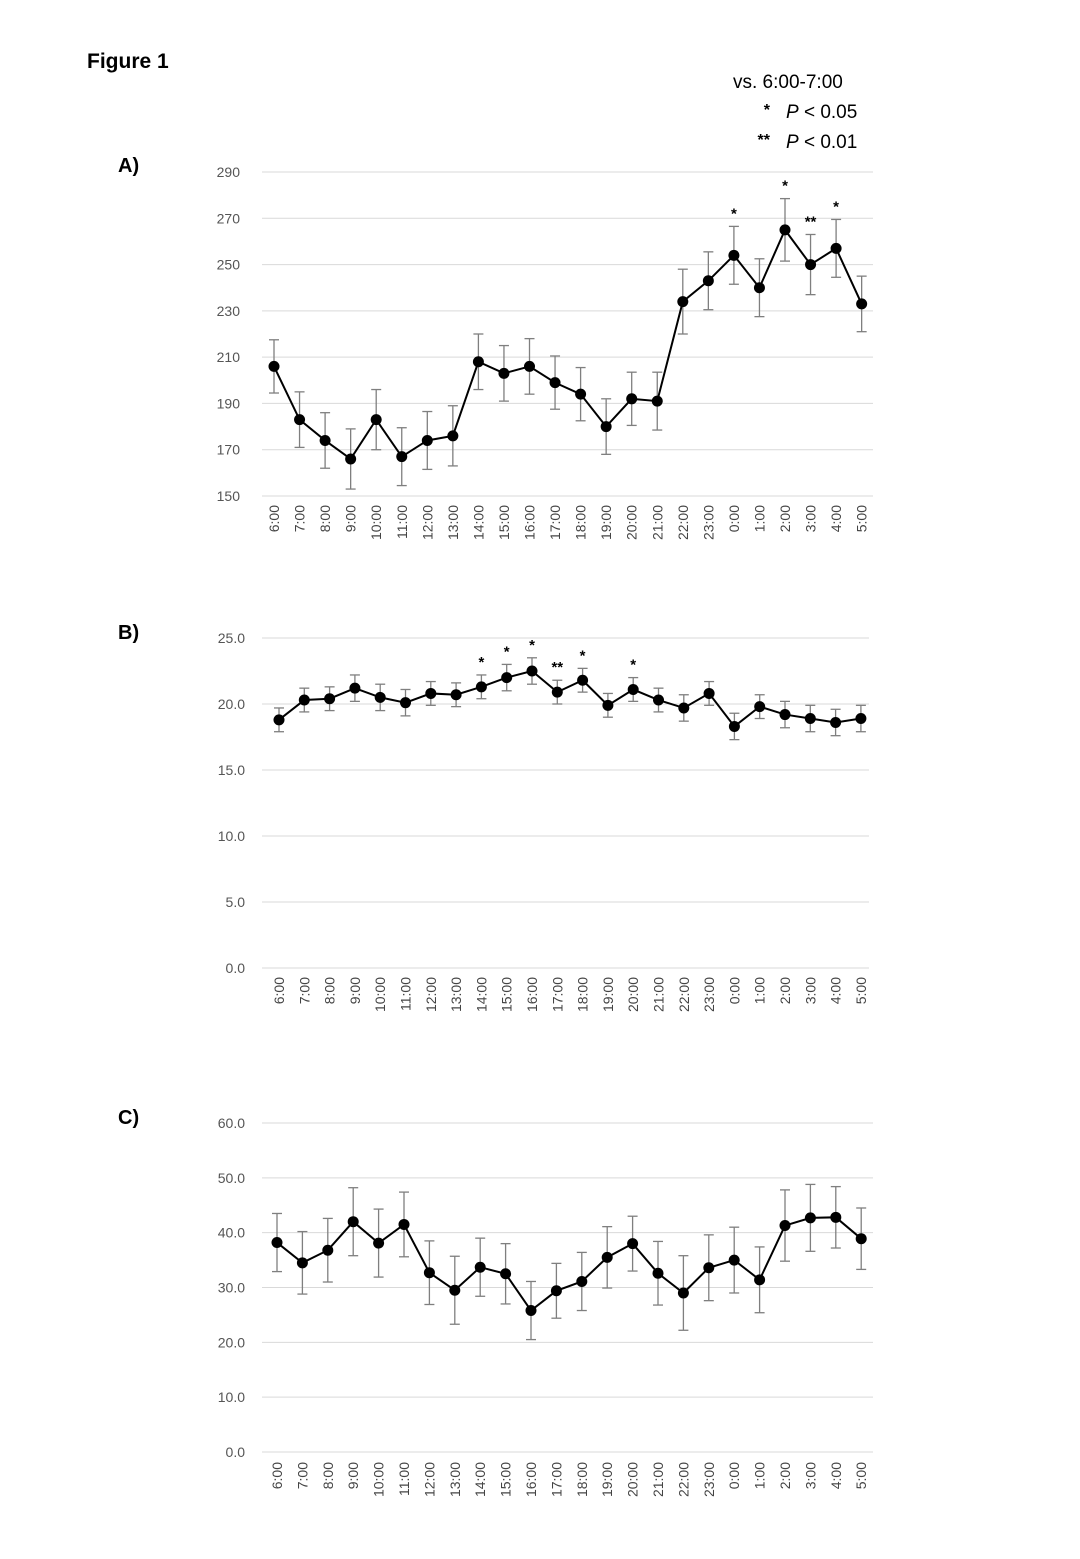 The image size is (1080, 1559). I want to click on panel-label-b: B), so click(129, 633).